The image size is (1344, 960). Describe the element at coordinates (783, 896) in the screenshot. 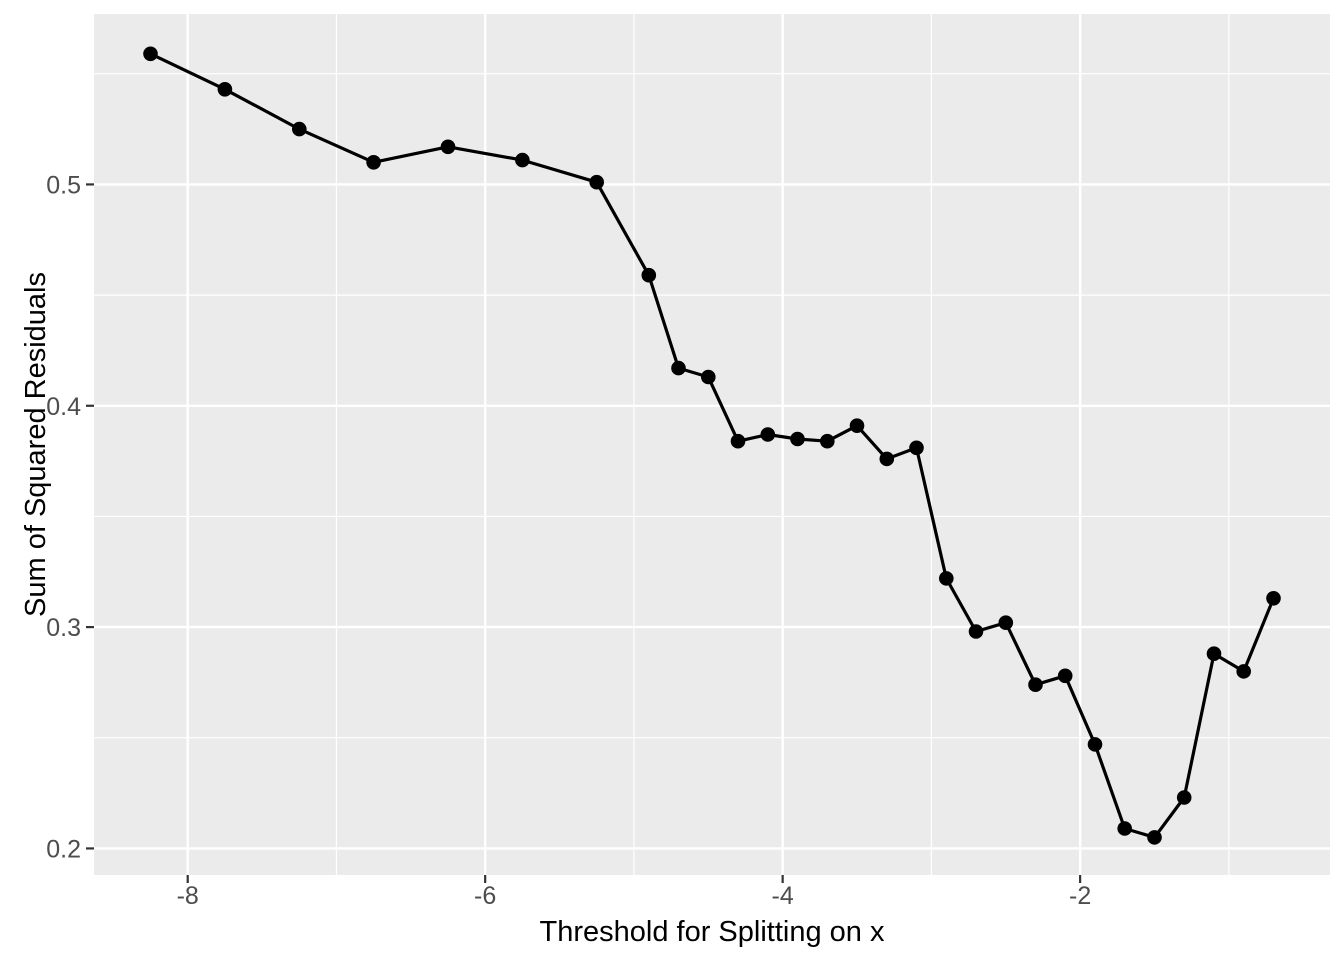

I see `x-tick-label: -4` at that location.